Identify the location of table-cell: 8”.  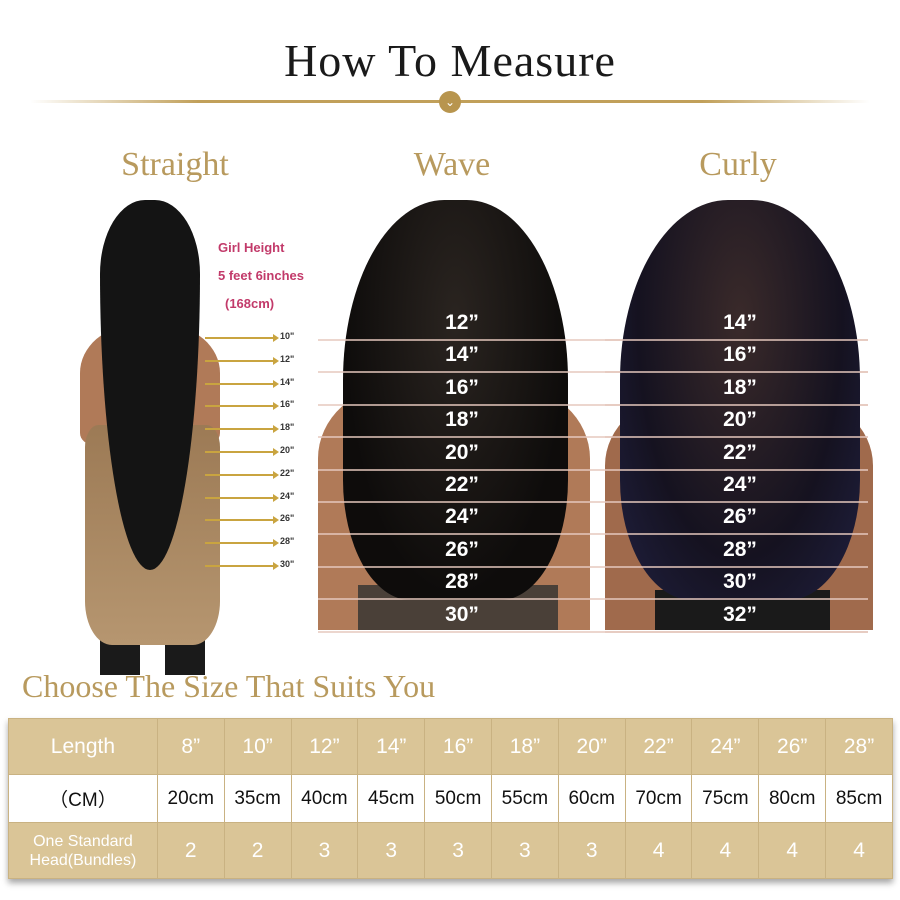
(190, 746).